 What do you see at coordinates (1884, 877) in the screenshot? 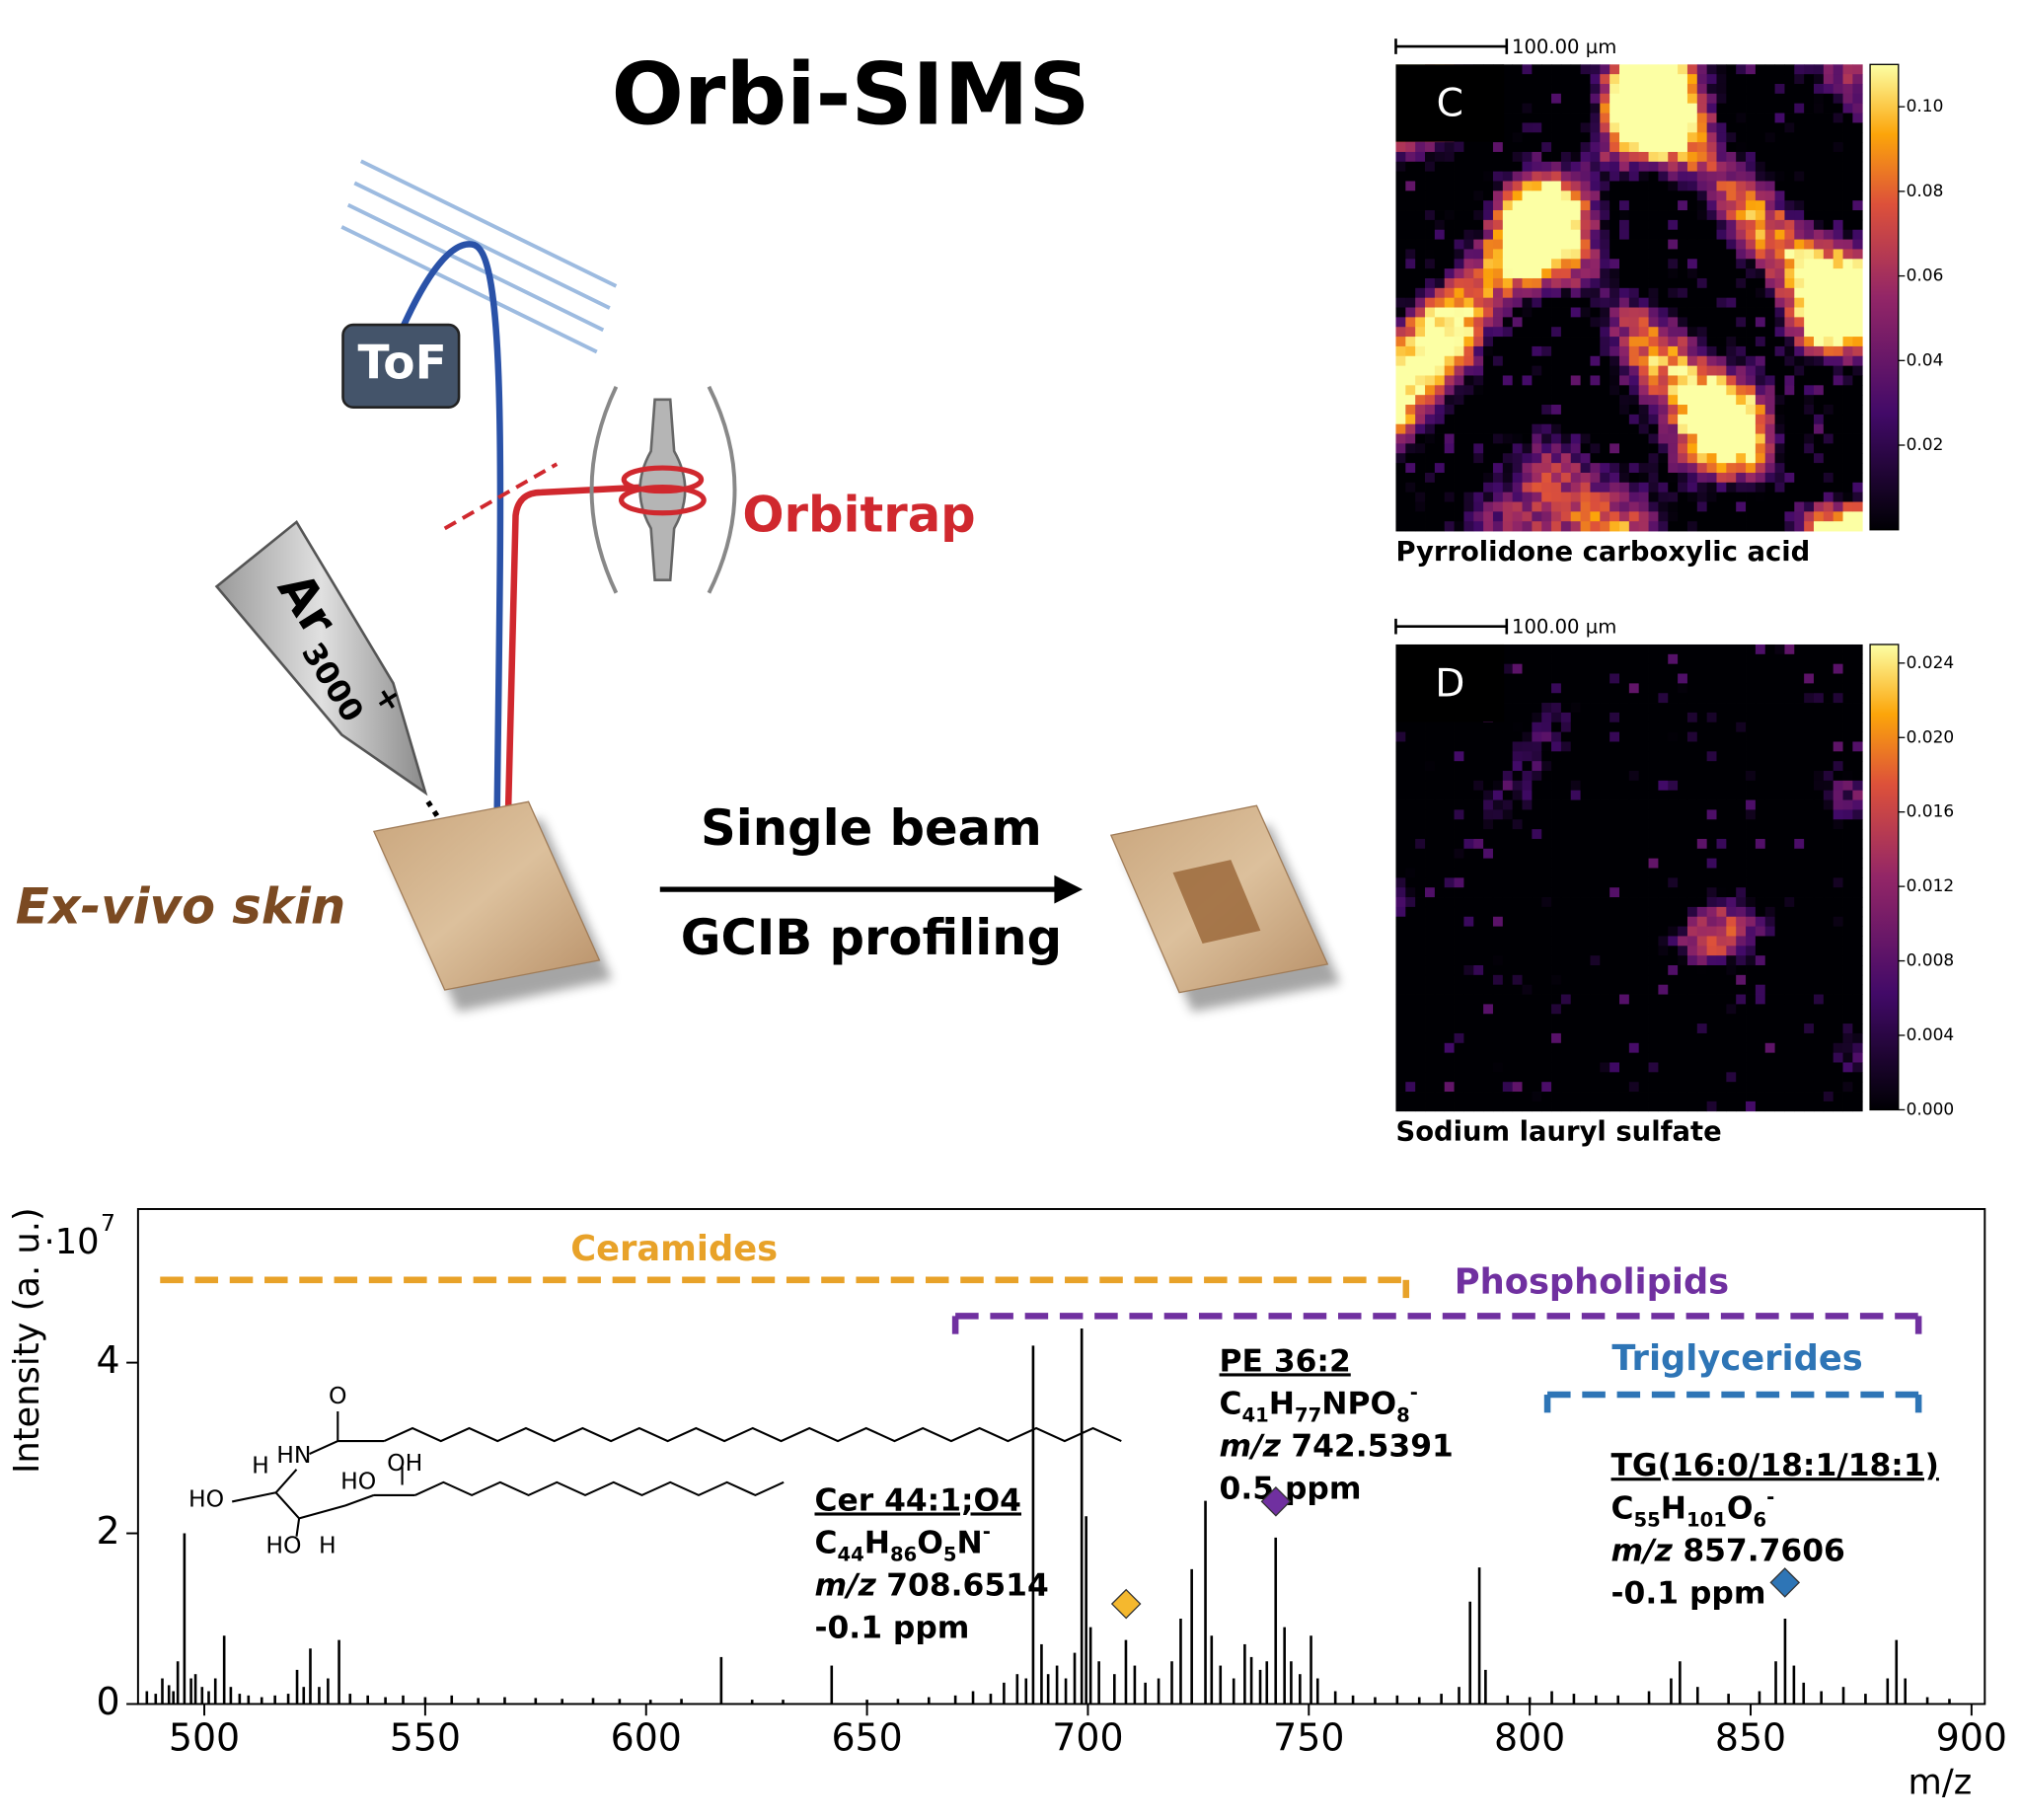
I see `colorbar` at bounding box center [1884, 877].